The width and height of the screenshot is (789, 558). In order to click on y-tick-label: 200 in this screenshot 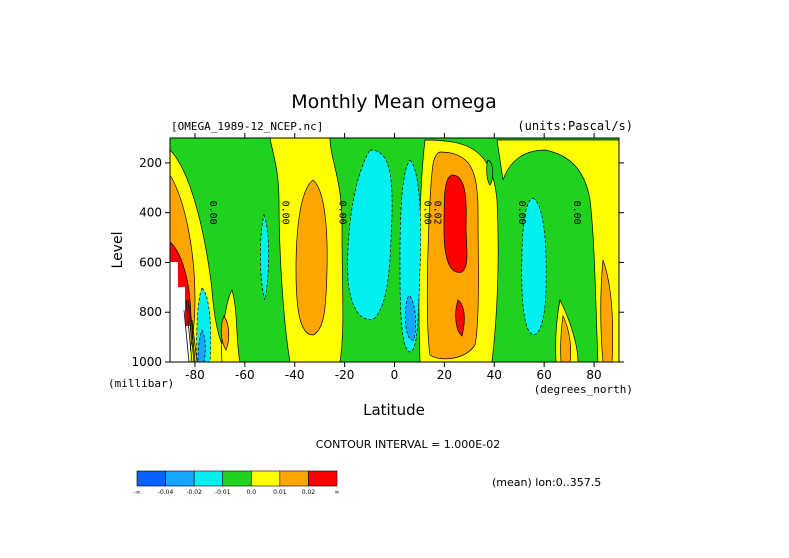, I will do `click(150, 163)`.